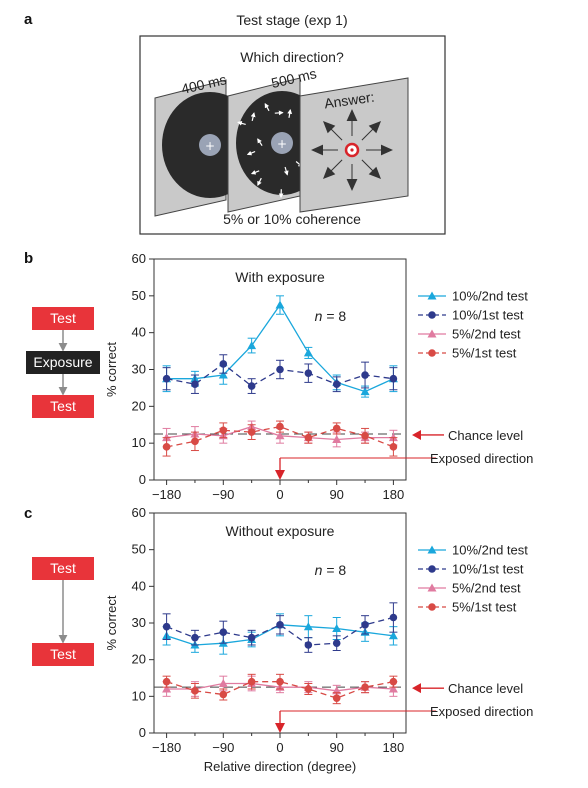 This screenshot has width=588, height=788. What do you see at coordinates (63, 568) in the screenshot?
I see `flow-c-test-top` at bounding box center [63, 568].